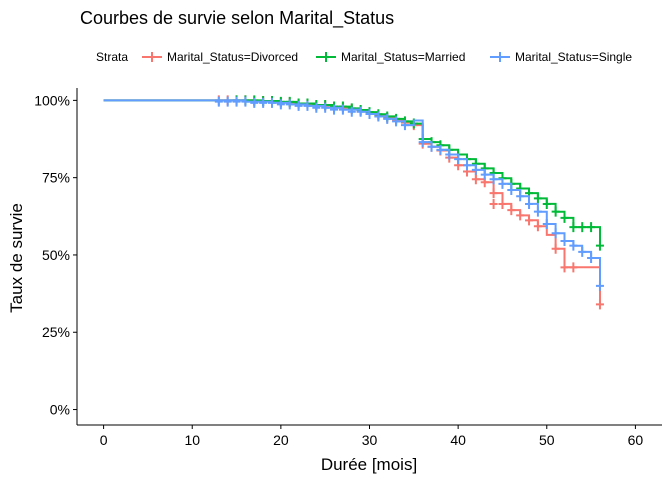 The height and width of the screenshot is (480, 672). What do you see at coordinates (56, 332) in the screenshot?
I see `y-tick-label: 25%` at bounding box center [56, 332].